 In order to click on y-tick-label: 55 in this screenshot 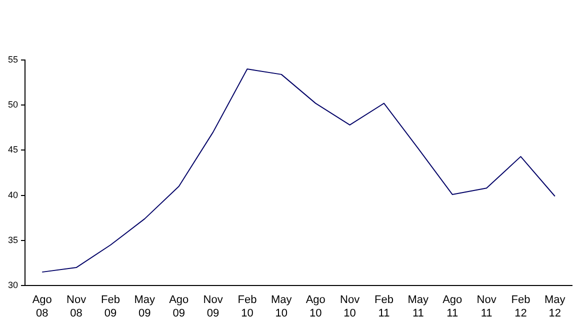, I will do `click(13, 59)`.